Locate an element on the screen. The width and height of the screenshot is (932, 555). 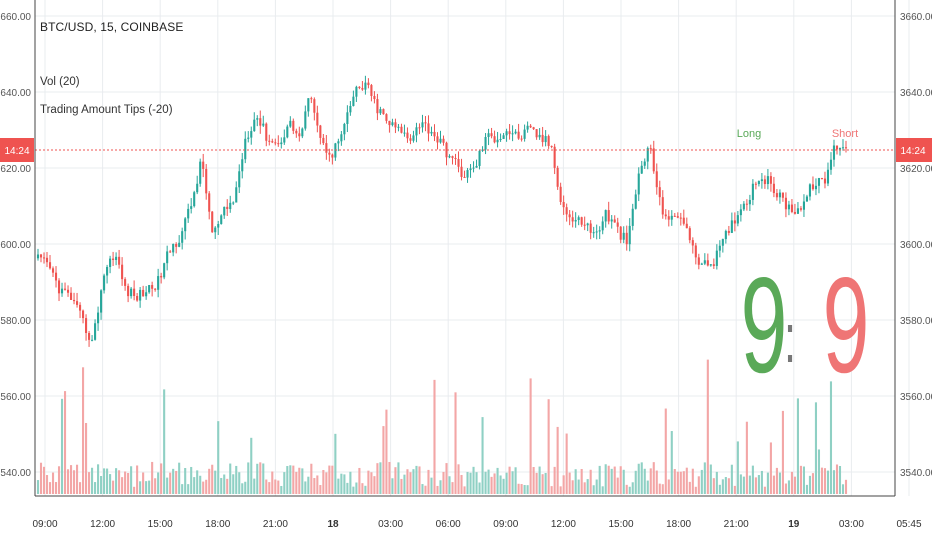
indicator-volume-label: Vol (20) is located at coordinates (60, 82).